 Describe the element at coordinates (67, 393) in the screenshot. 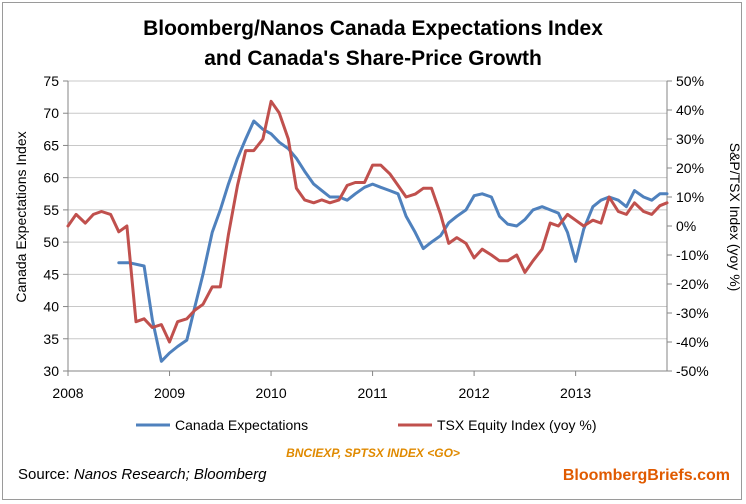

I see `x-tick-label: 2008` at that location.